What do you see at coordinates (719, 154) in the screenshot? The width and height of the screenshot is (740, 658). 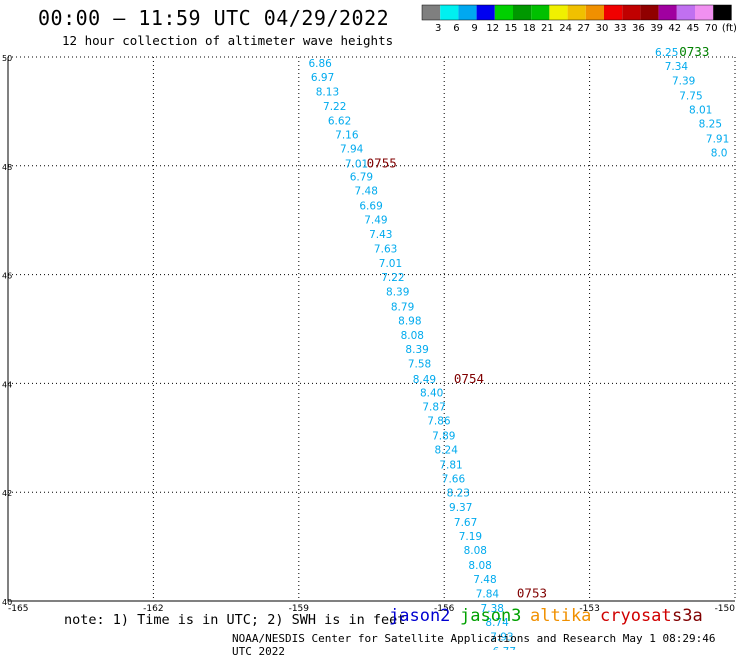 I see `wave-height-point: 8.0` at bounding box center [719, 154].